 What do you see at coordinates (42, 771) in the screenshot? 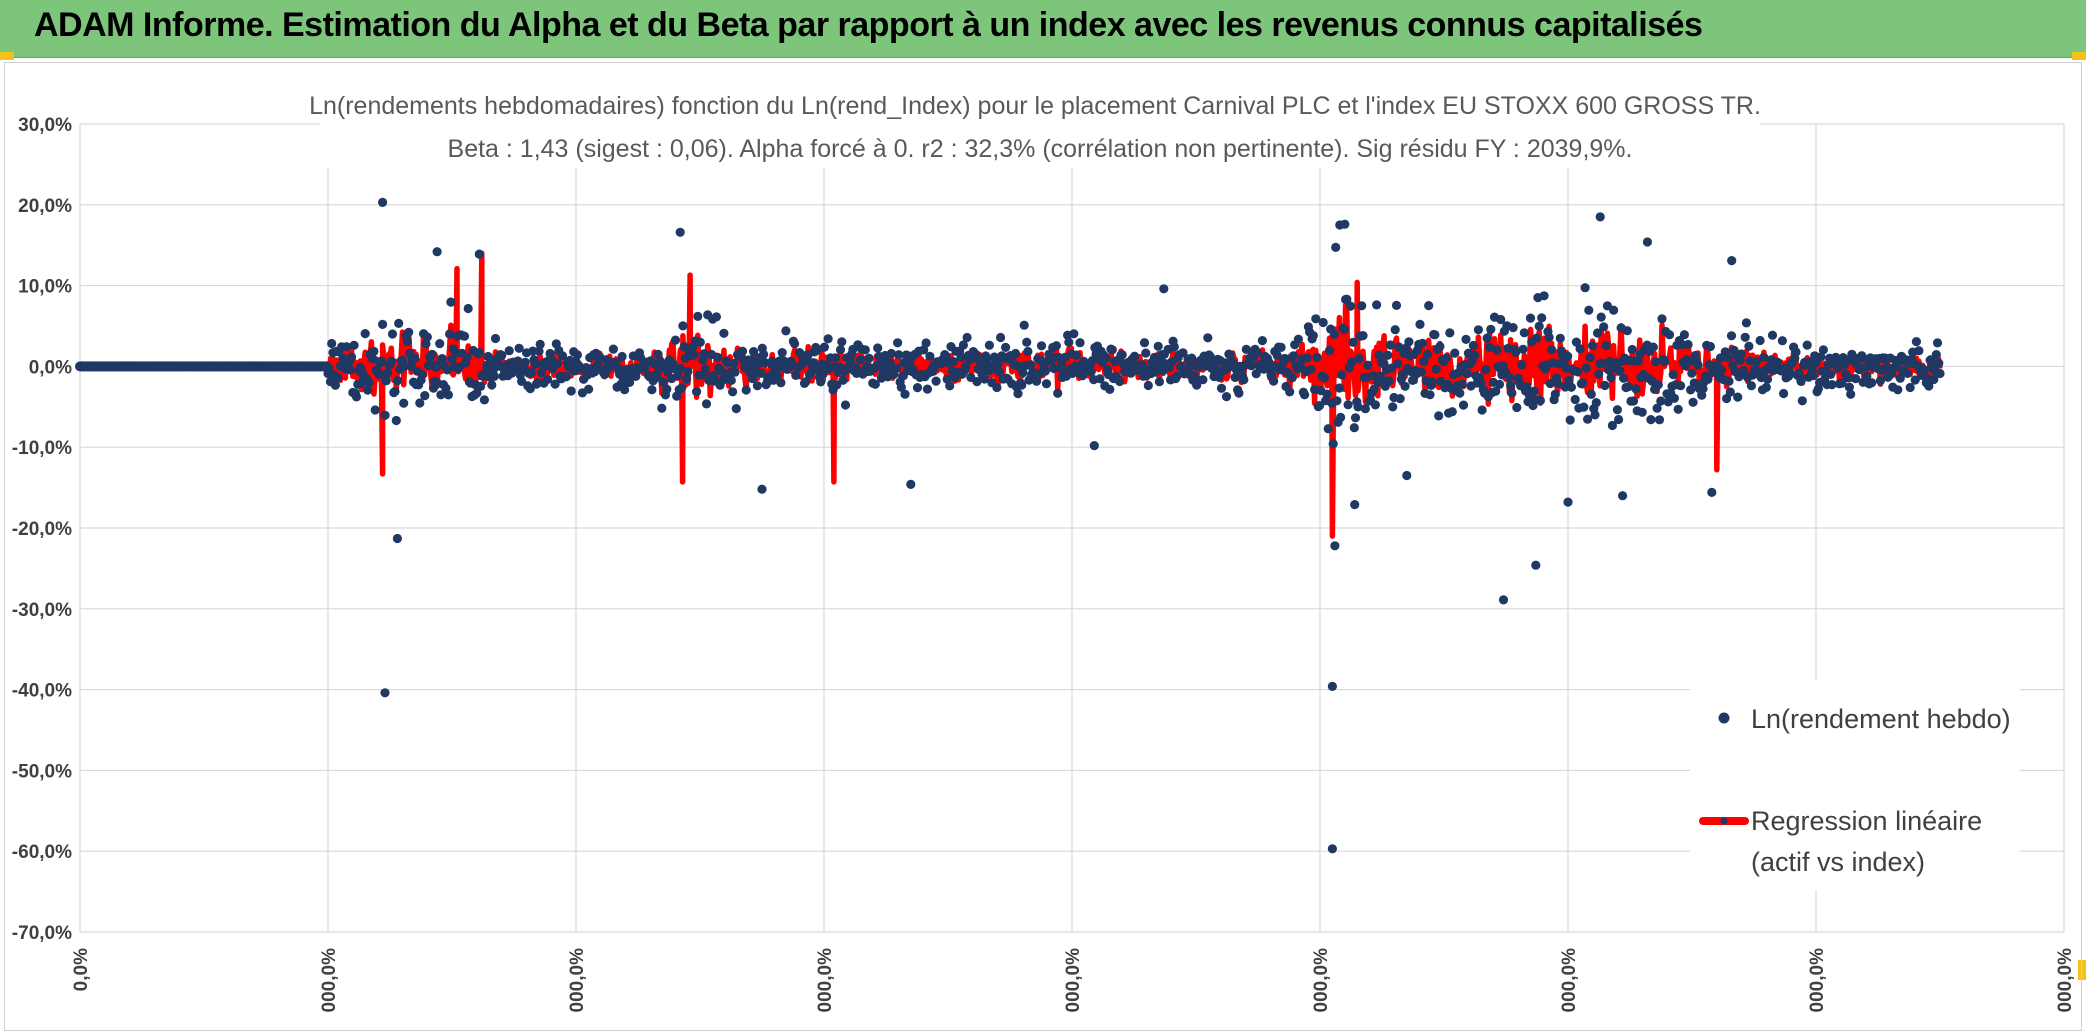
I see `y-tick-label: -50,0%` at bounding box center [42, 771].